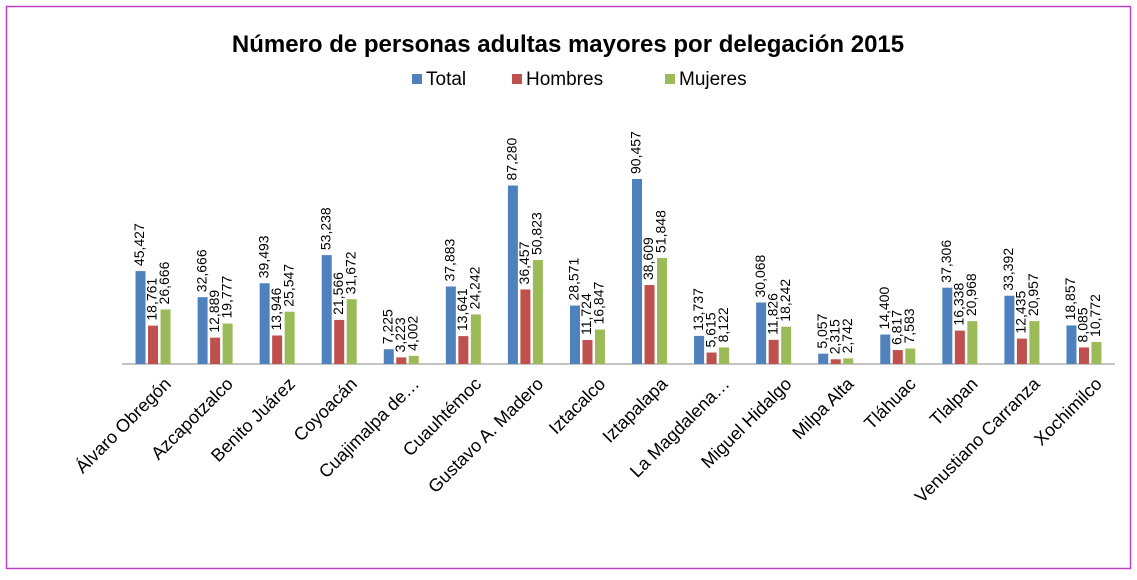 Image resolution: width=1137 pixels, height=580 pixels. I want to click on data-label: 4,002, so click(412, 333).